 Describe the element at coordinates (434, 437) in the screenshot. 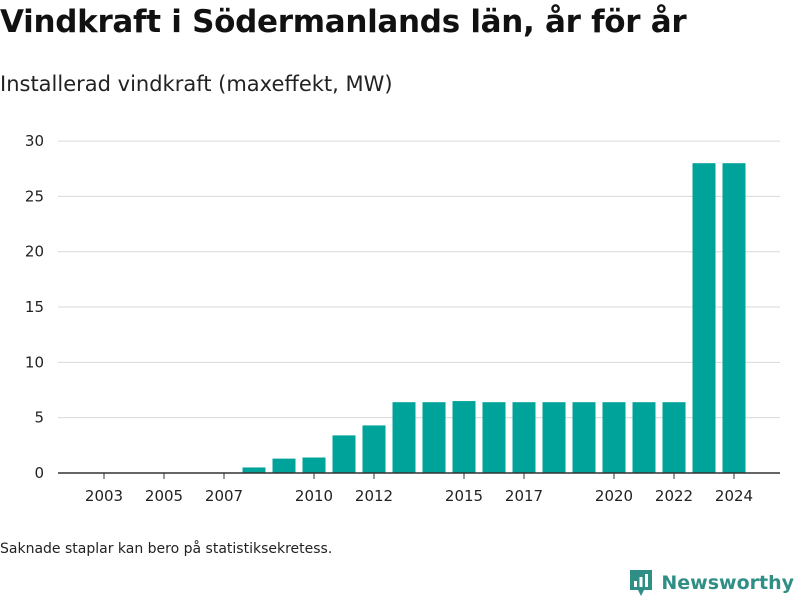

I see `bar-2014` at that location.